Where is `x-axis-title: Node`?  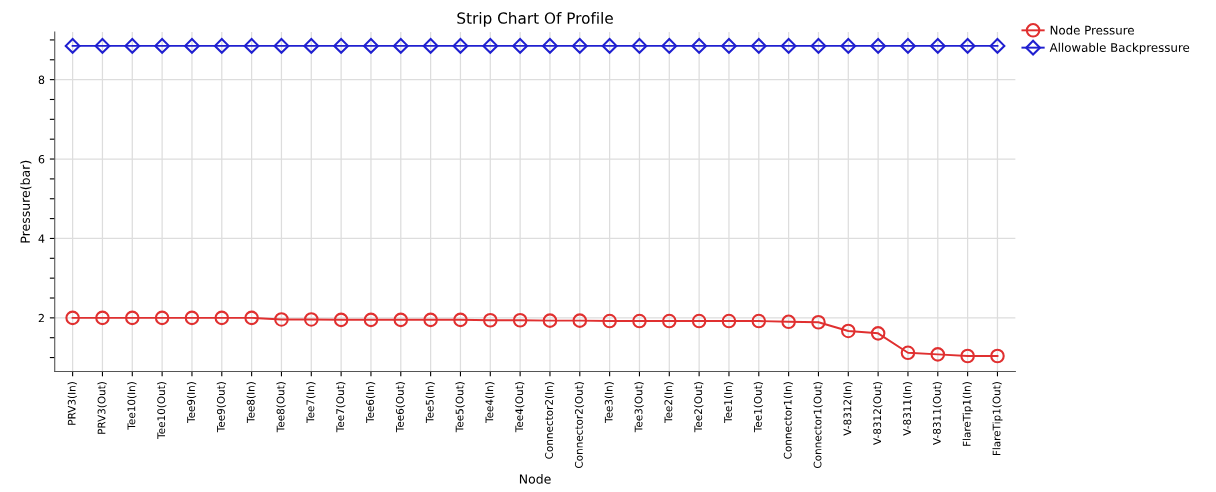
x-axis-title: Node is located at coordinates (535, 479).